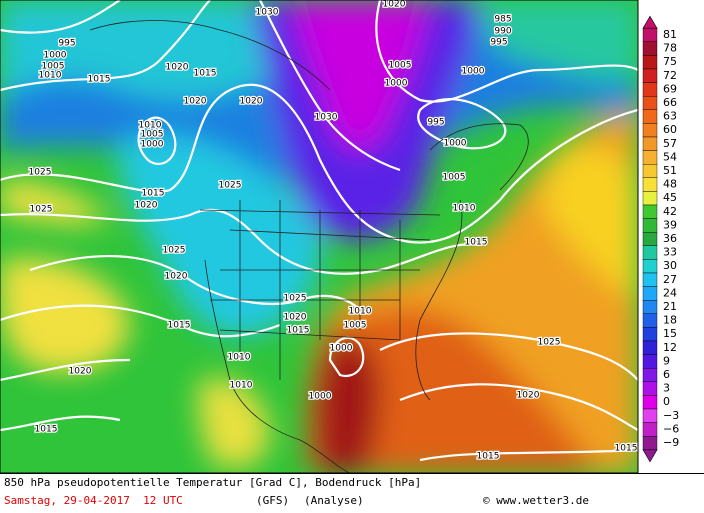 The height and width of the screenshot is (513, 704). Describe the element at coordinates (666, 401) in the screenshot. I see `colorbar-label: 0` at that location.